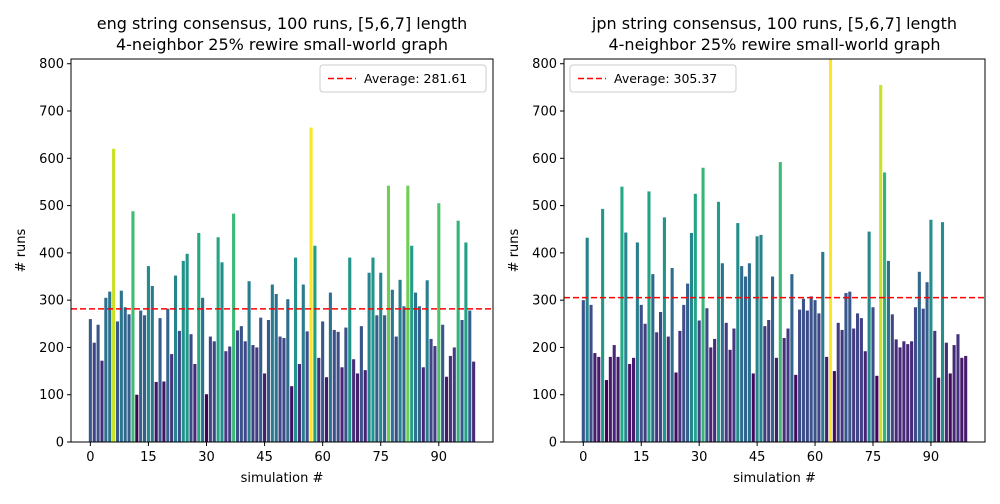  Describe the element at coordinates (51, 159) in the screenshot. I see `y-tick-label: 600` at that location.